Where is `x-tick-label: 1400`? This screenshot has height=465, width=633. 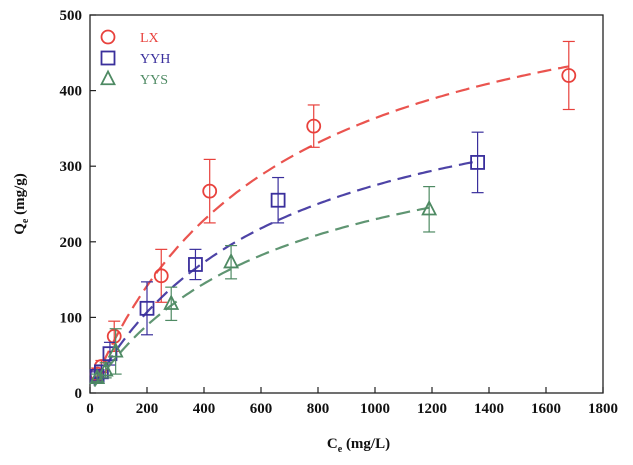 x-tick-label: 1400 is located at coordinates (489, 409).